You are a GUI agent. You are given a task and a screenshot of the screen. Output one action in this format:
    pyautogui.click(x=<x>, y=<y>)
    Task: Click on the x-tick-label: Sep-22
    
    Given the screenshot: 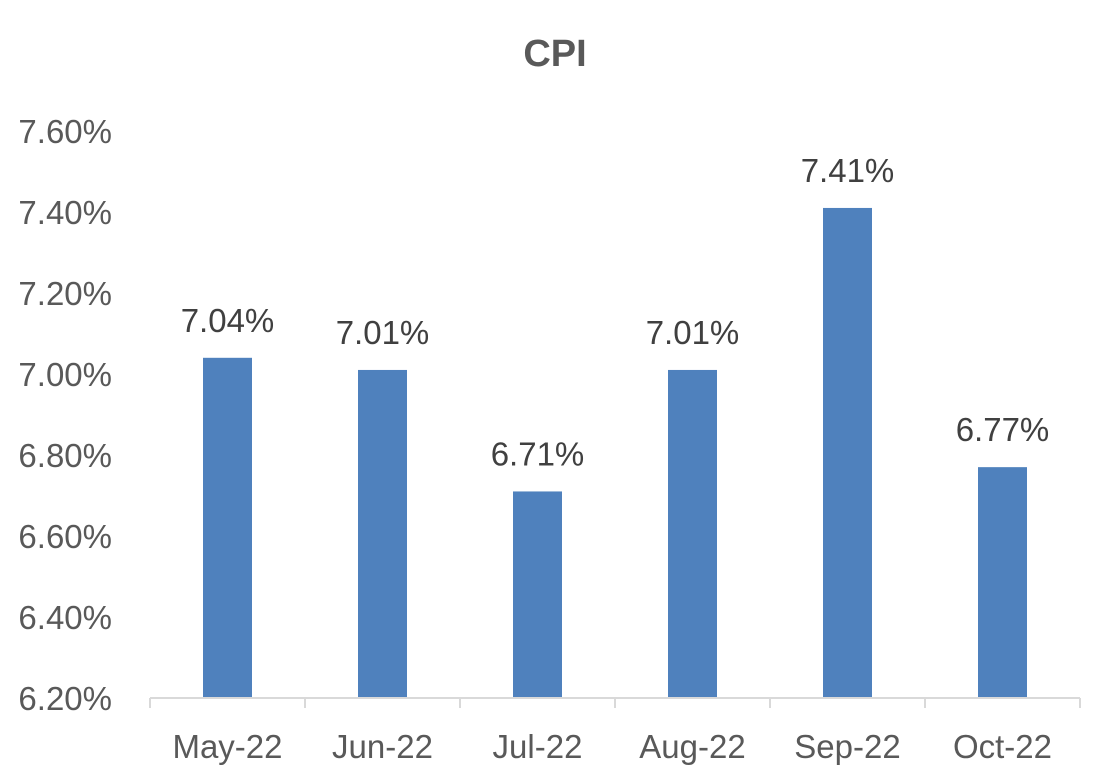 What is the action you would take?
    pyautogui.click(x=847, y=746)
    